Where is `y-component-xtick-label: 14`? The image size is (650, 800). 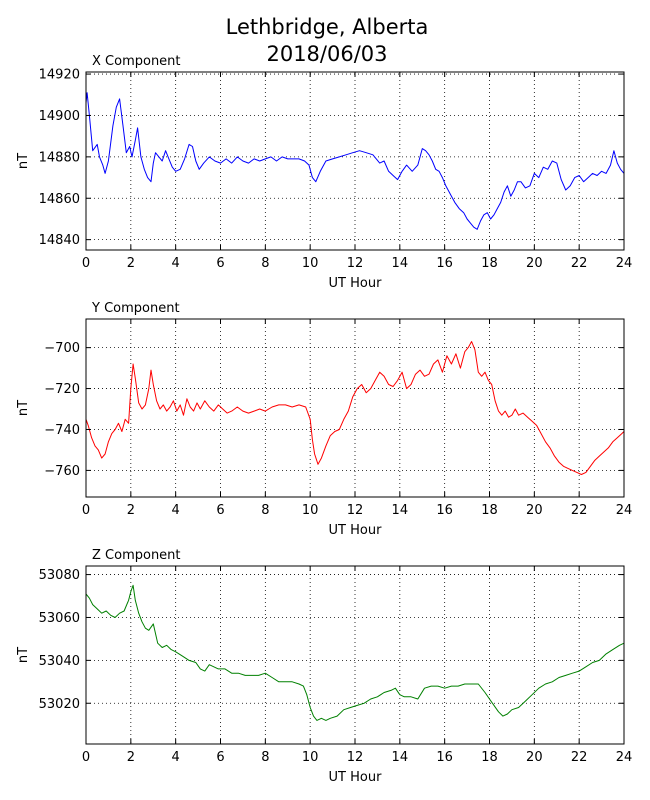 y-component-xtick-label: 14 is located at coordinates (400, 510).